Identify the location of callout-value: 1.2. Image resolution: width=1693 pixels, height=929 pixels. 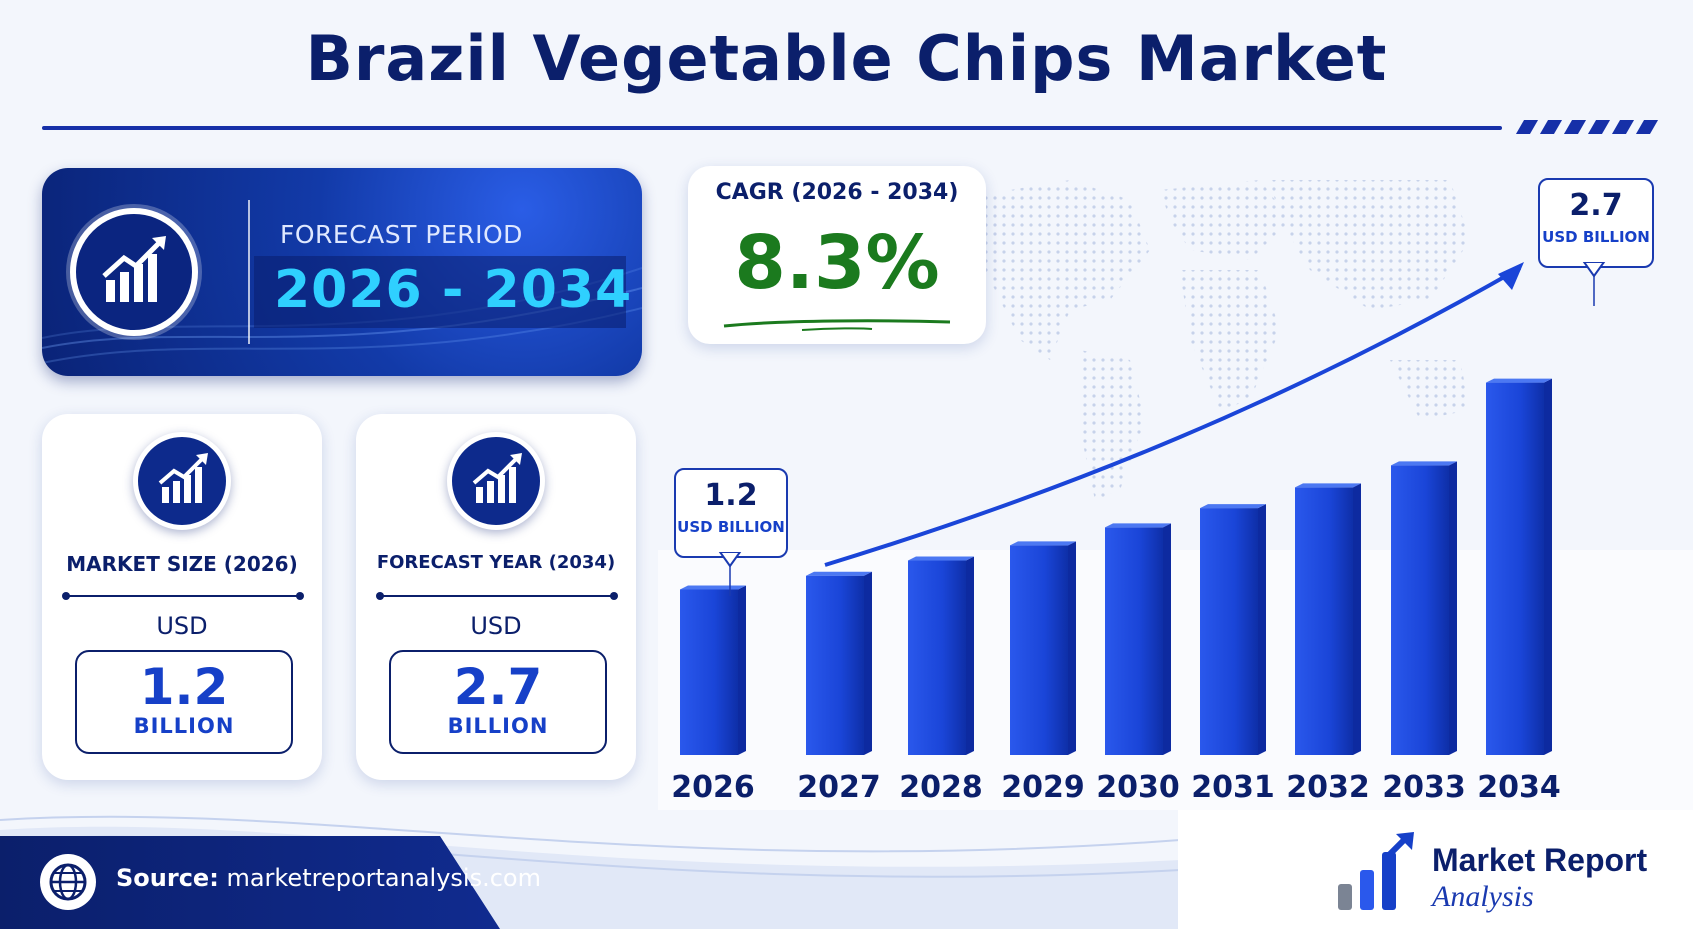
(731, 495).